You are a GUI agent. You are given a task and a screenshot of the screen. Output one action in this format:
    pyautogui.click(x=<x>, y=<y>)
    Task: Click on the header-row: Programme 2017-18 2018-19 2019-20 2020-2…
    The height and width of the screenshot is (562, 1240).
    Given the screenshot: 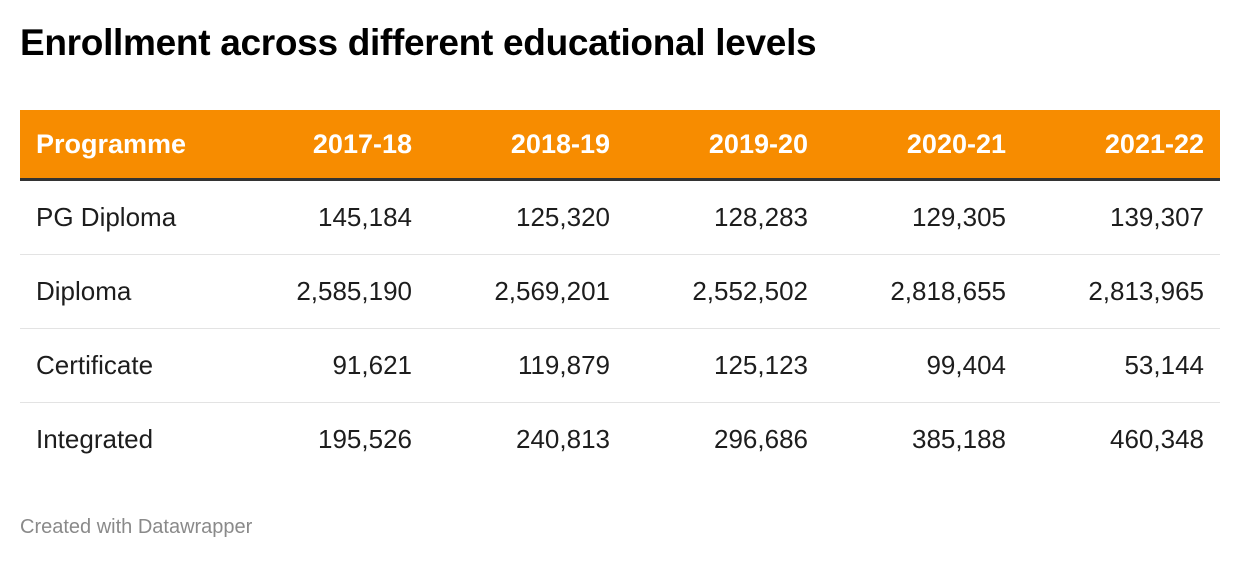 What is the action you would take?
    pyautogui.click(x=620, y=145)
    